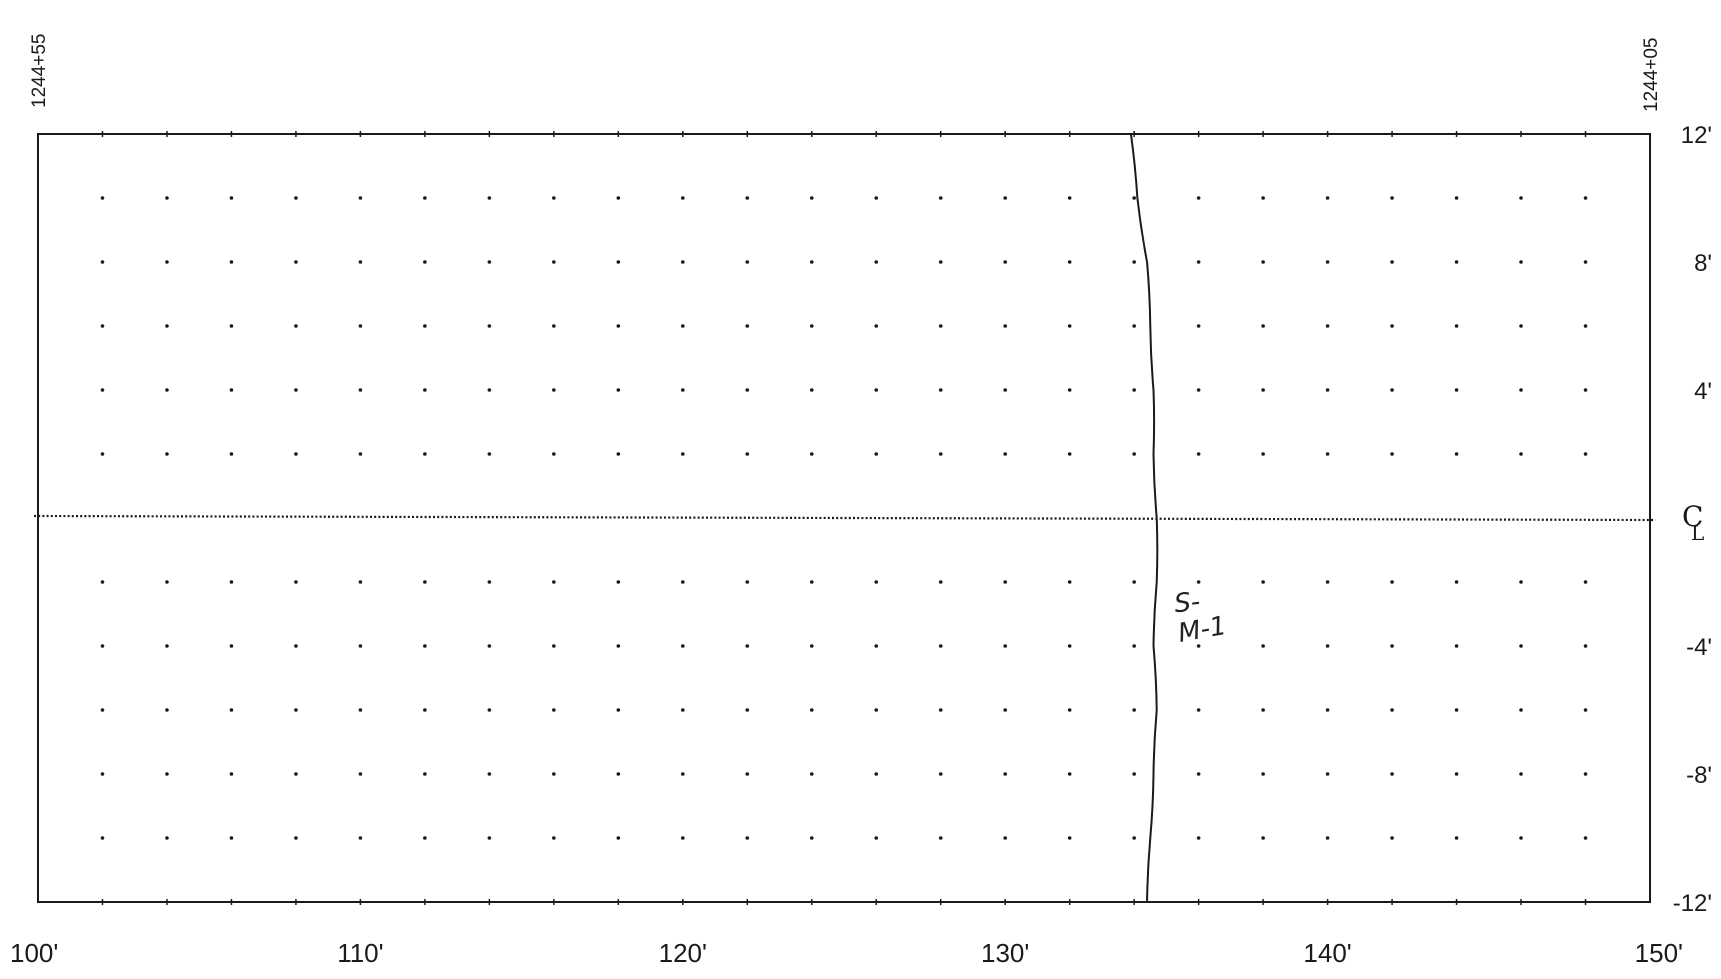 This screenshot has width=1721, height=979. What do you see at coordinates (1659, 953) in the screenshot?
I see `x-axis-label: 150'` at bounding box center [1659, 953].